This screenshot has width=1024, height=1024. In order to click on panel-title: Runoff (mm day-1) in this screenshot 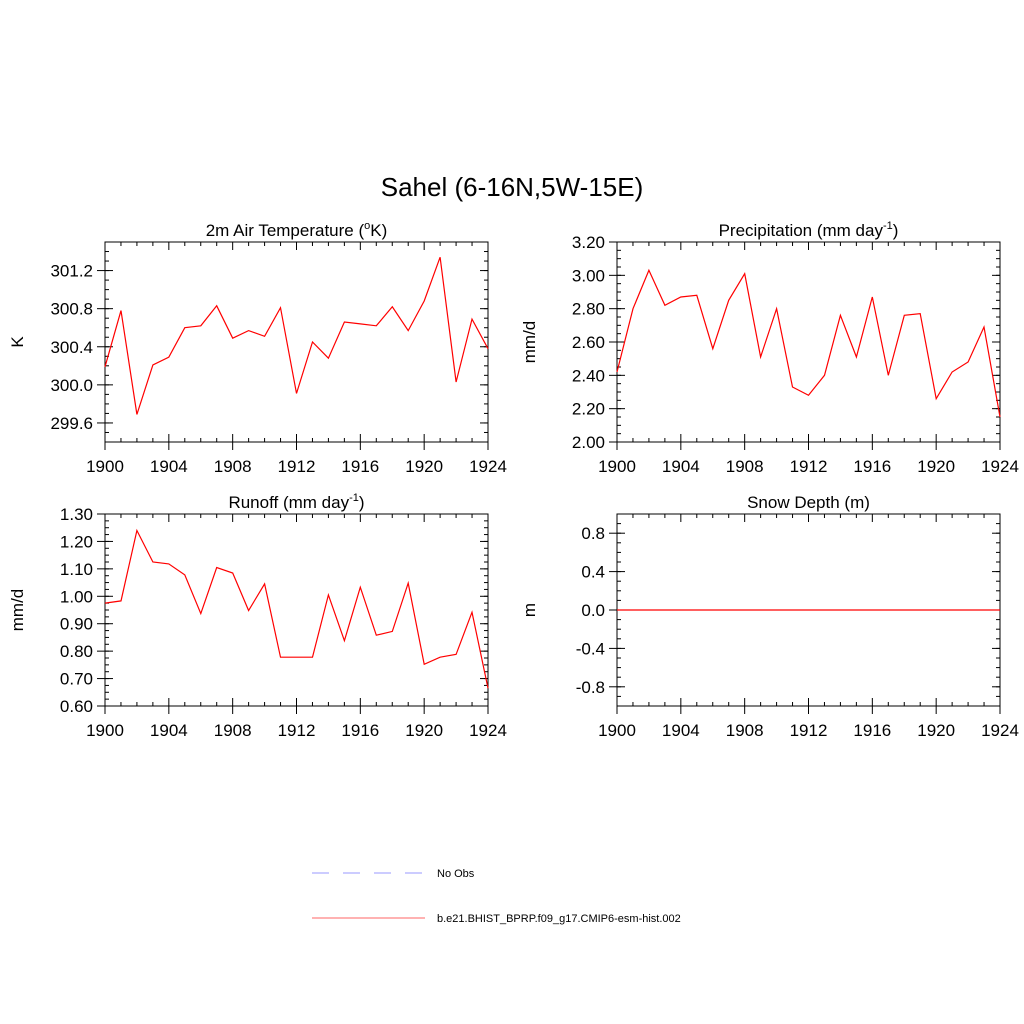, I will do `click(296, 502)`.